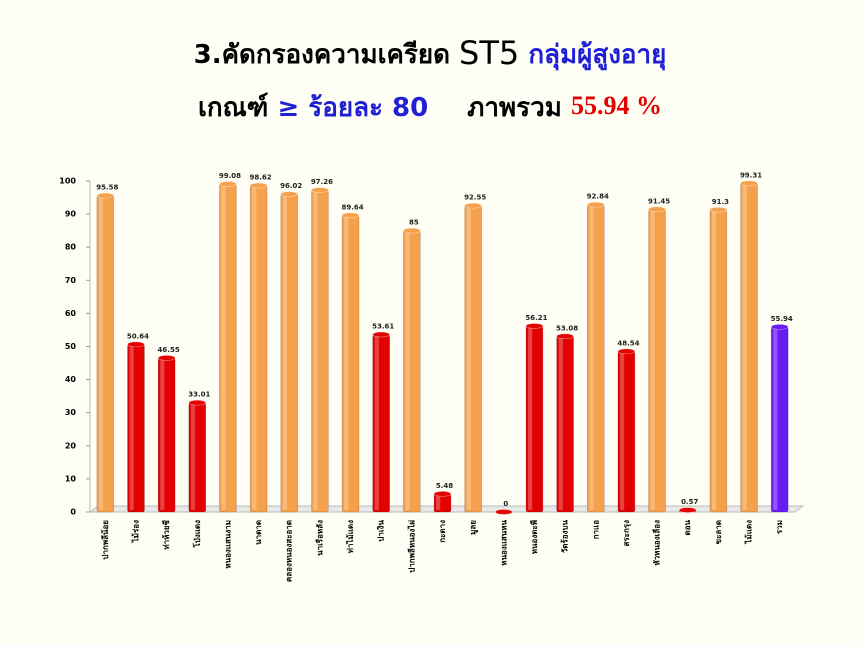 The width and height of the screenshot is (861, 646). What do you see at coordinates (71, 478) in the screenshot?
I see `y-tick-label: 10` at bounding box center [71, 478].